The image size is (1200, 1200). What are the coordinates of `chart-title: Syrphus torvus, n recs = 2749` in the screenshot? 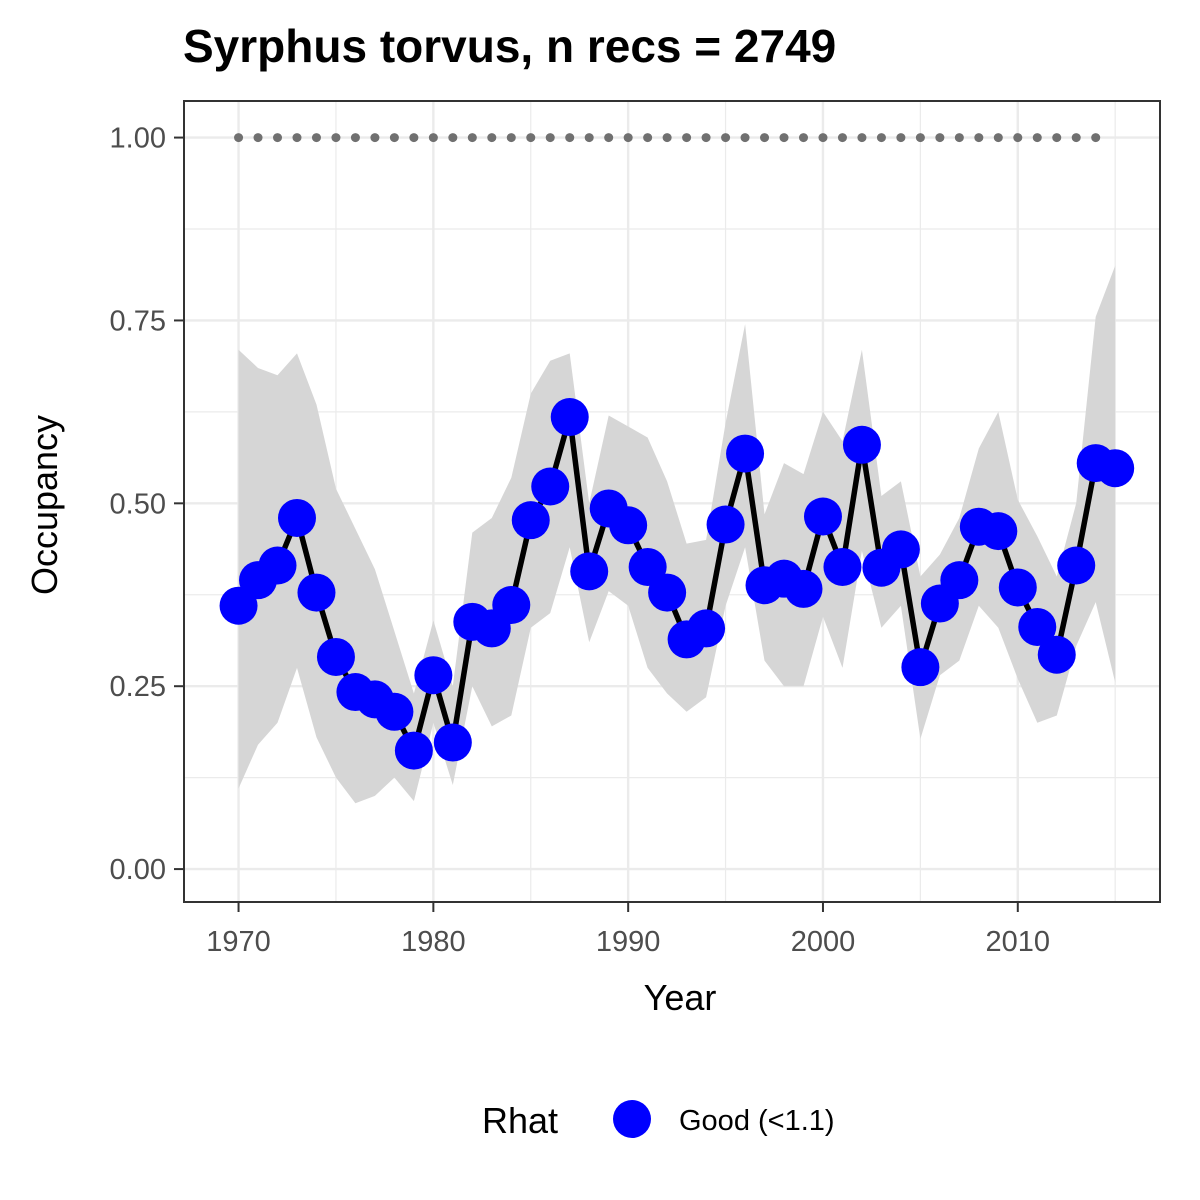 It's located at (509, 46).